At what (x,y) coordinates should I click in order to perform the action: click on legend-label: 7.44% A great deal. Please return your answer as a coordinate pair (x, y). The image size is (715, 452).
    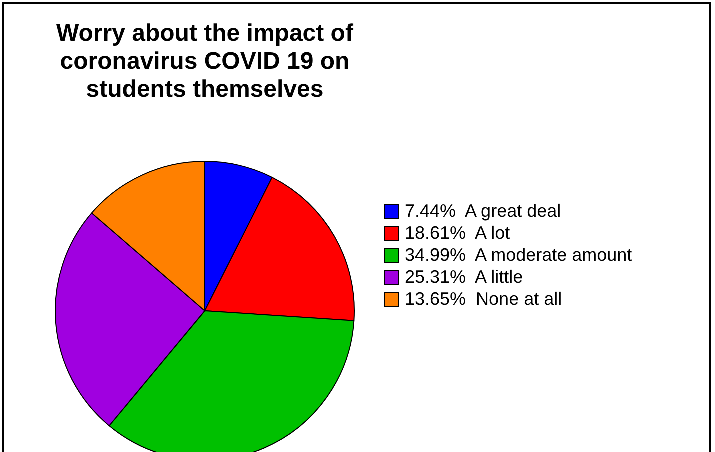
    Looking at the image, I should click on (483, 211).